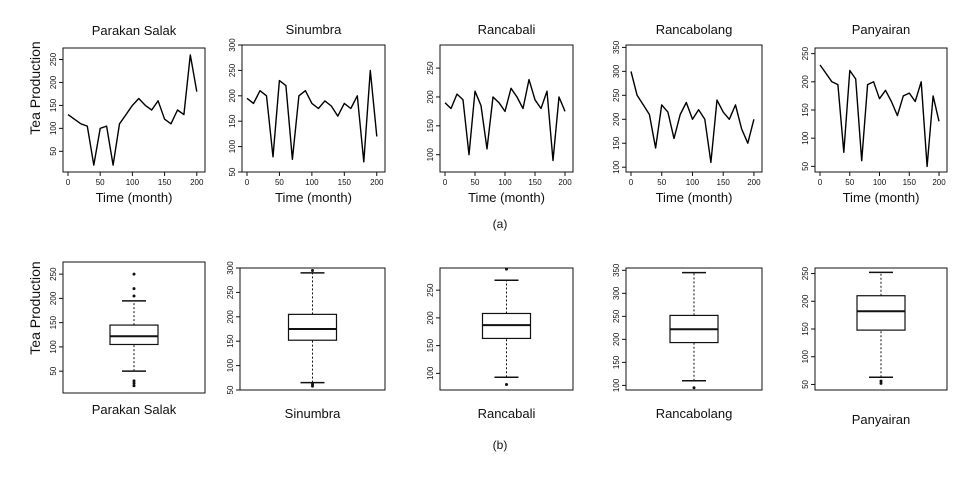 This screenshot has height=478, width=977. What do you see at coordinates (313, 413) in the screenshot?
I see `box-panel-title-1: Sinumbra` at bounding box center [313, 413].